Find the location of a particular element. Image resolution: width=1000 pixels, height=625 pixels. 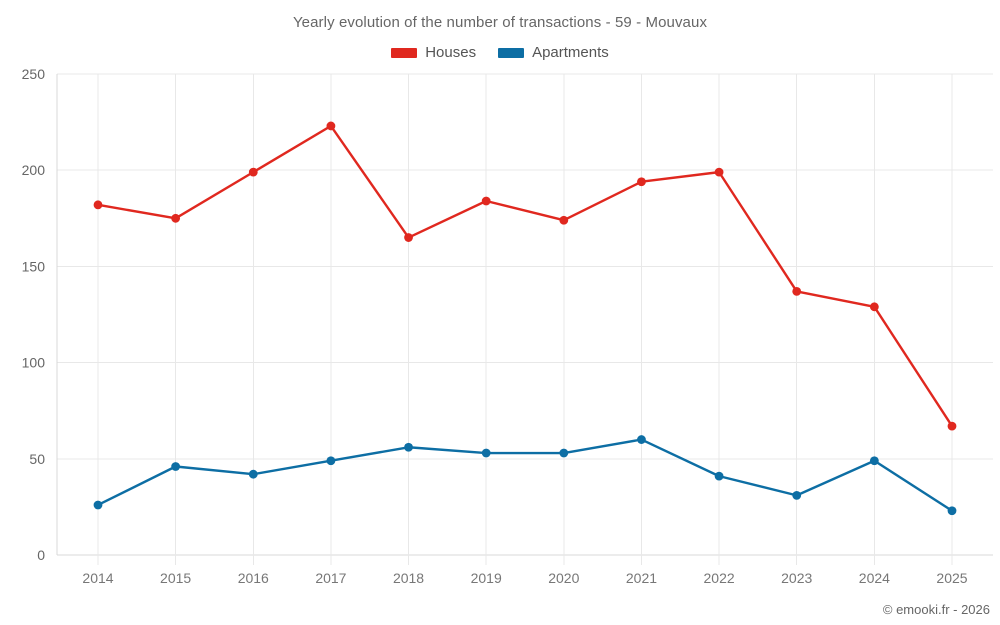

legend-label-houses: Houses is located at coordinates (451, 52).